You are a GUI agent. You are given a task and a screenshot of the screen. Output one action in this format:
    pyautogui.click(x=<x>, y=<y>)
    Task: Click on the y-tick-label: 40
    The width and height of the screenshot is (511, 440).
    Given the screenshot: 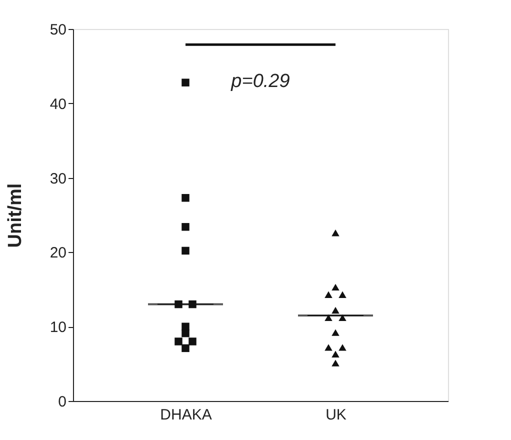 What is the action you would take?
    pyautogui.click(x=58, y=104)
    